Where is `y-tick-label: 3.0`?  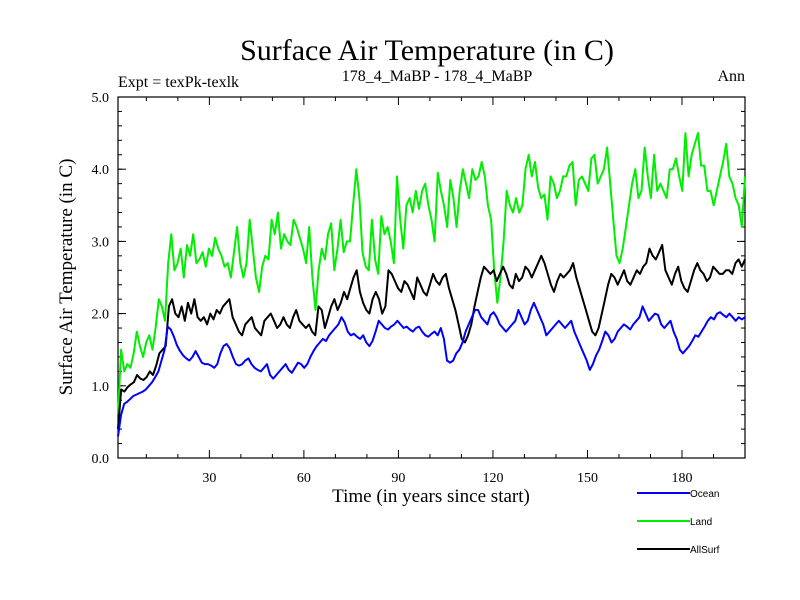 y-tick-label: 3.0 is located at coordinates (101, 242).